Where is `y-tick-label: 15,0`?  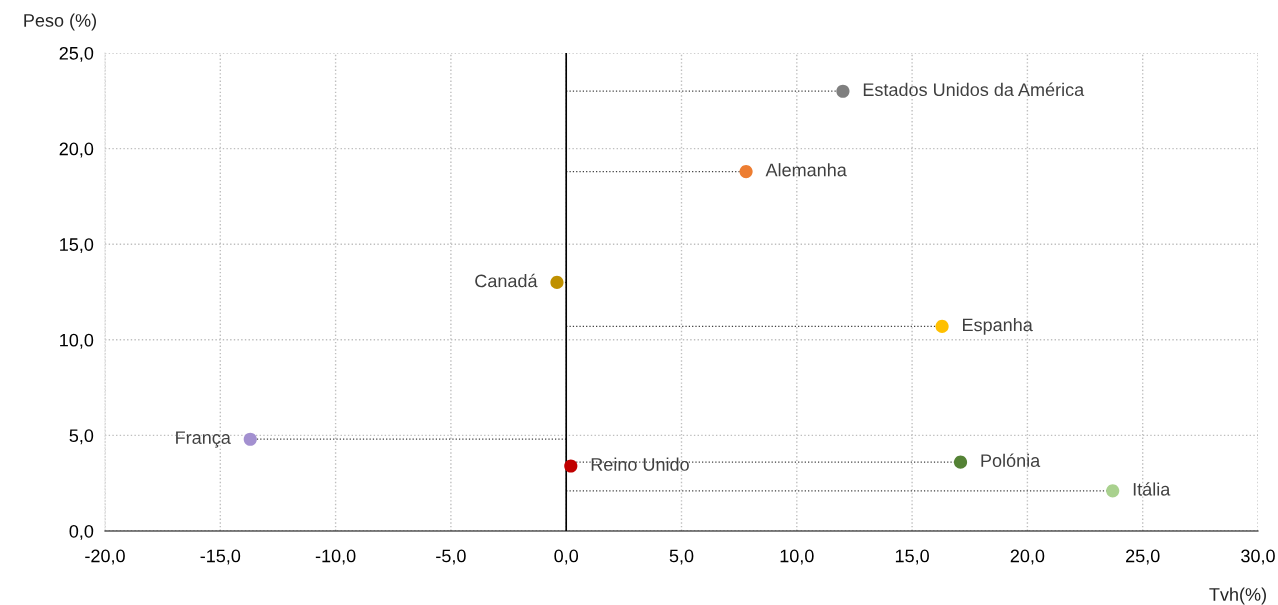
y-tick-label: 15,0 is located at coordinates (77, 246).